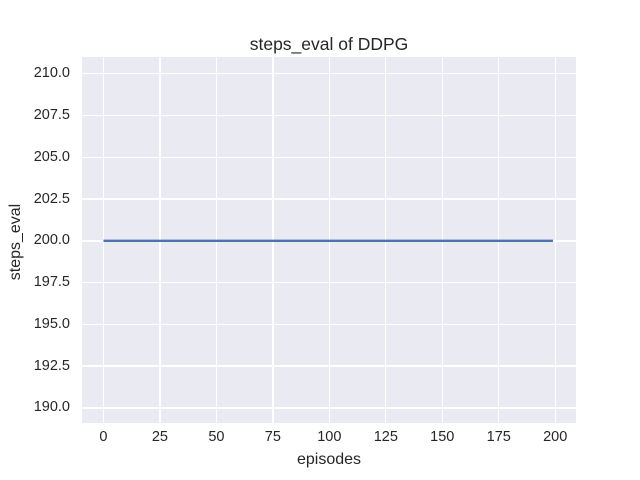 The height and width of the screenshot is (480, 640). I want to click on y-tick-label: 200.0, so click(51, 240).